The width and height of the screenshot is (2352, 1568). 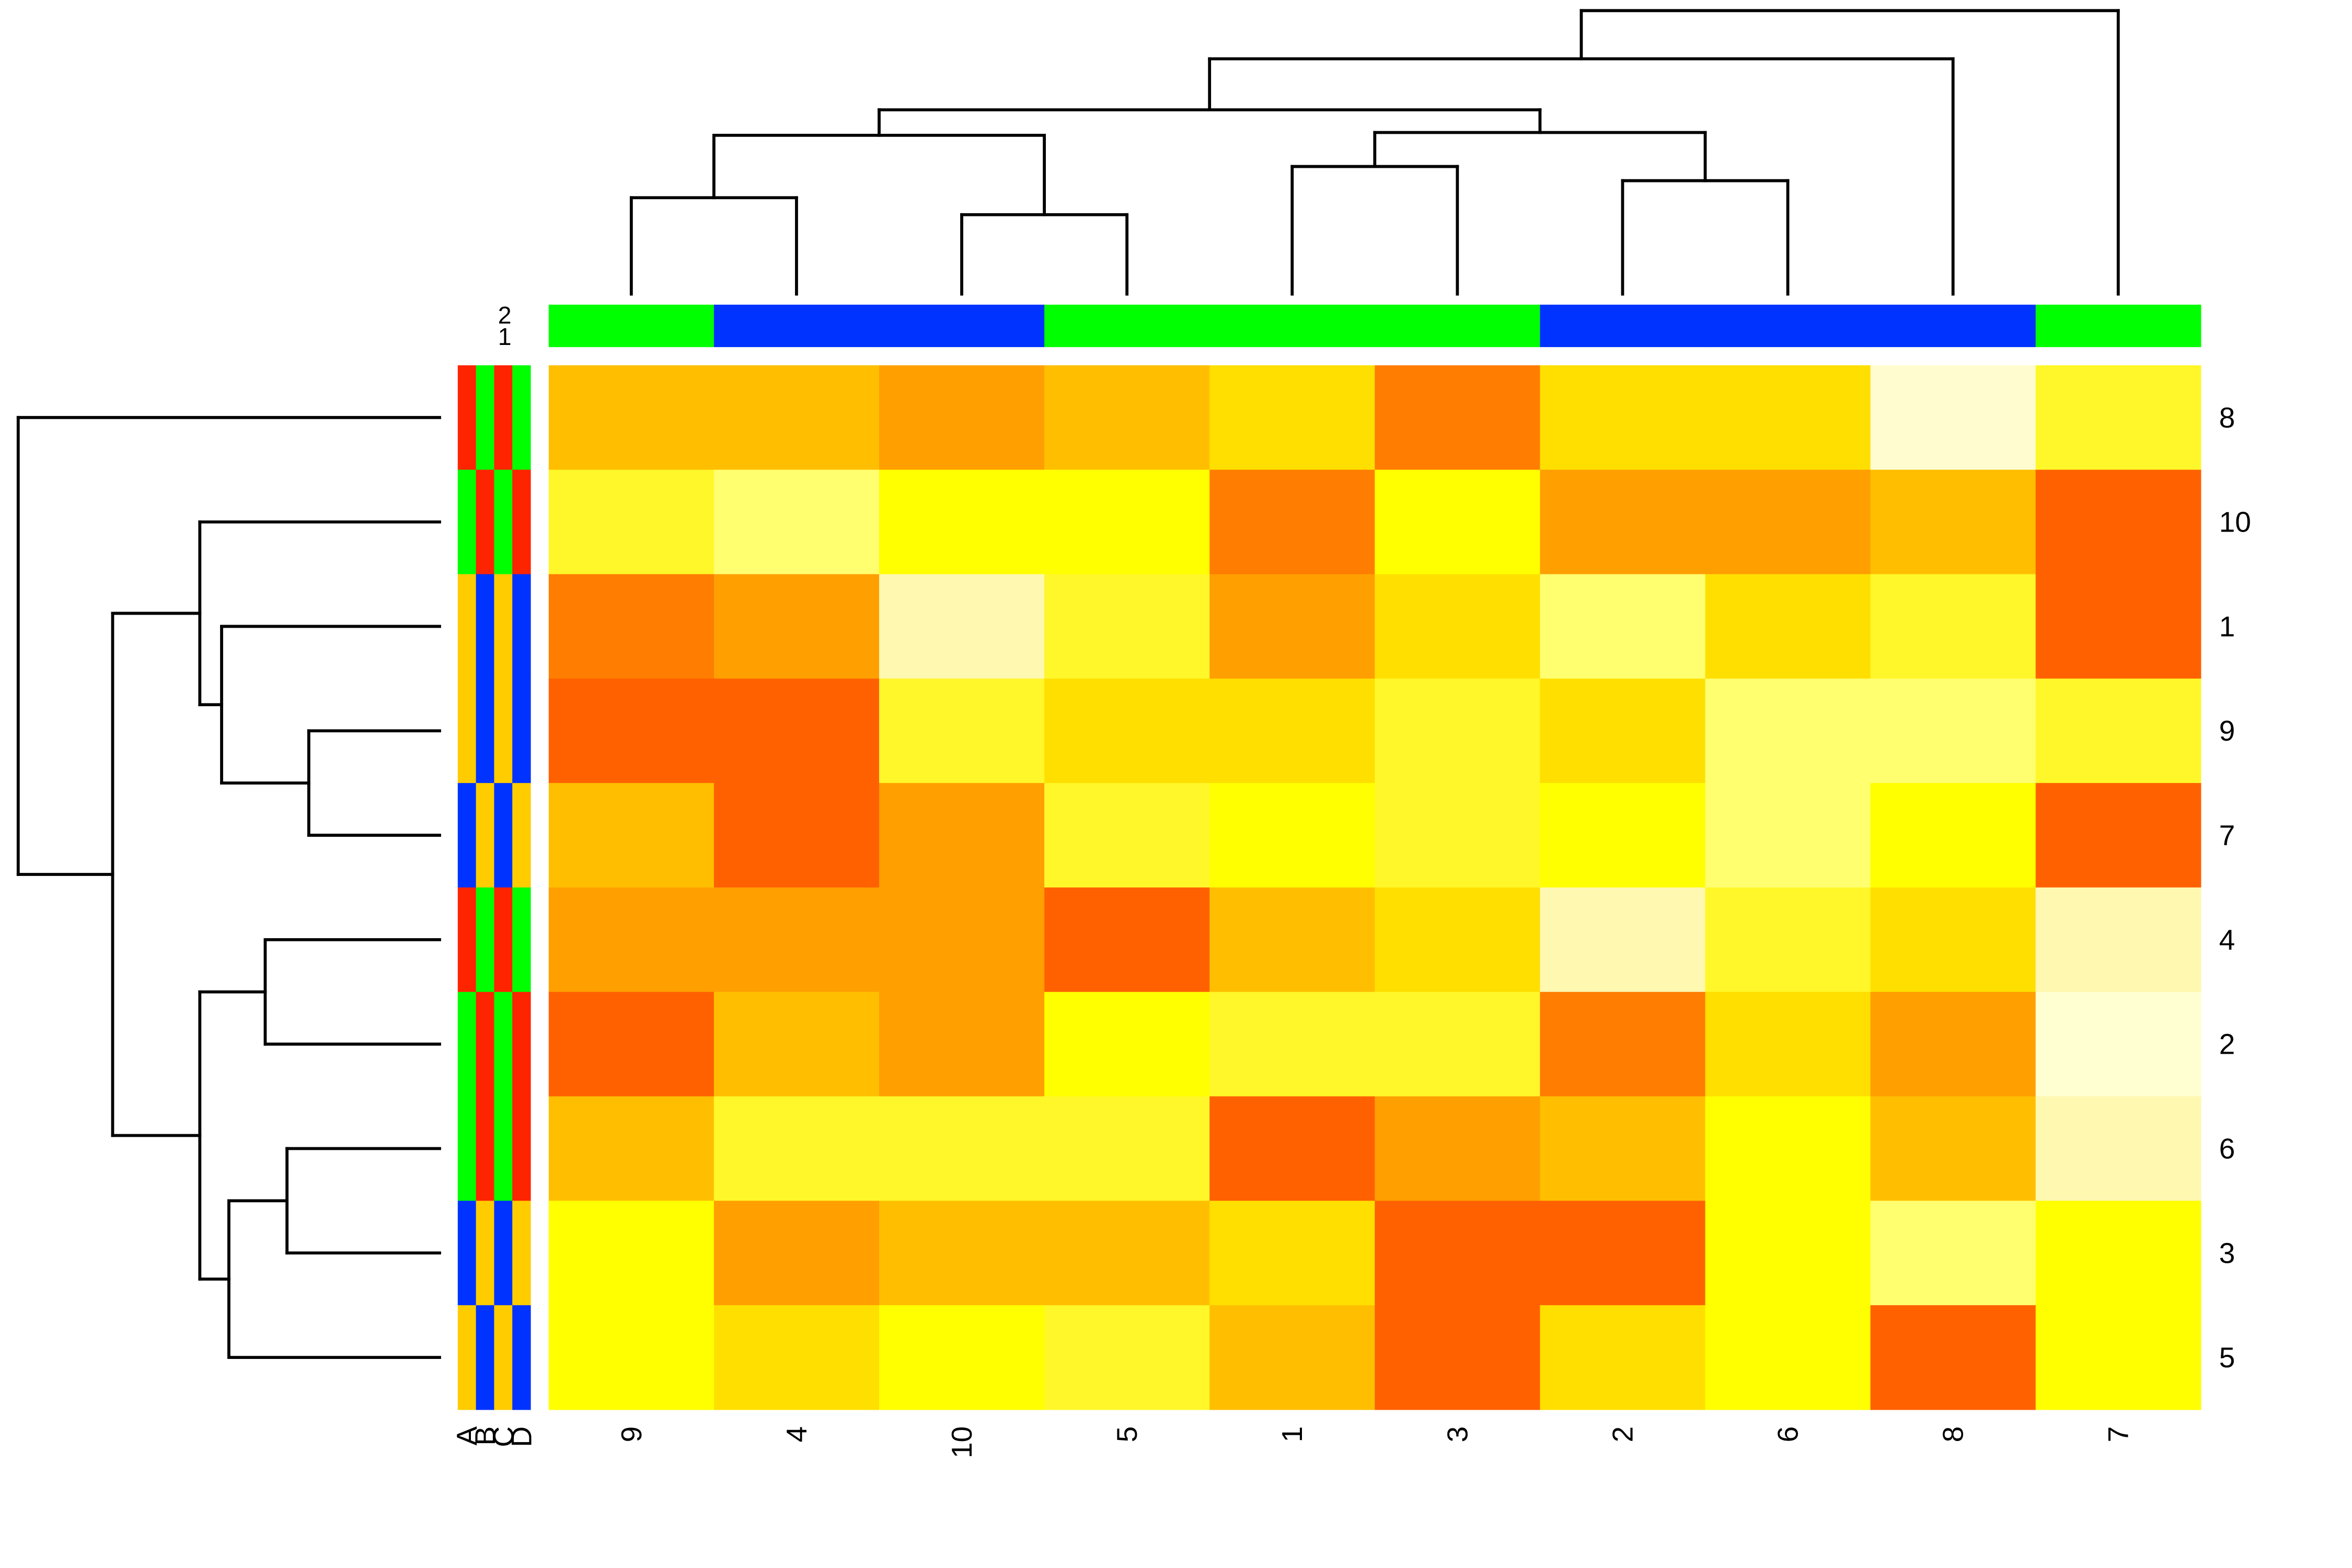 I want to click on column-label: 5, so click(x=1127, y=1434).